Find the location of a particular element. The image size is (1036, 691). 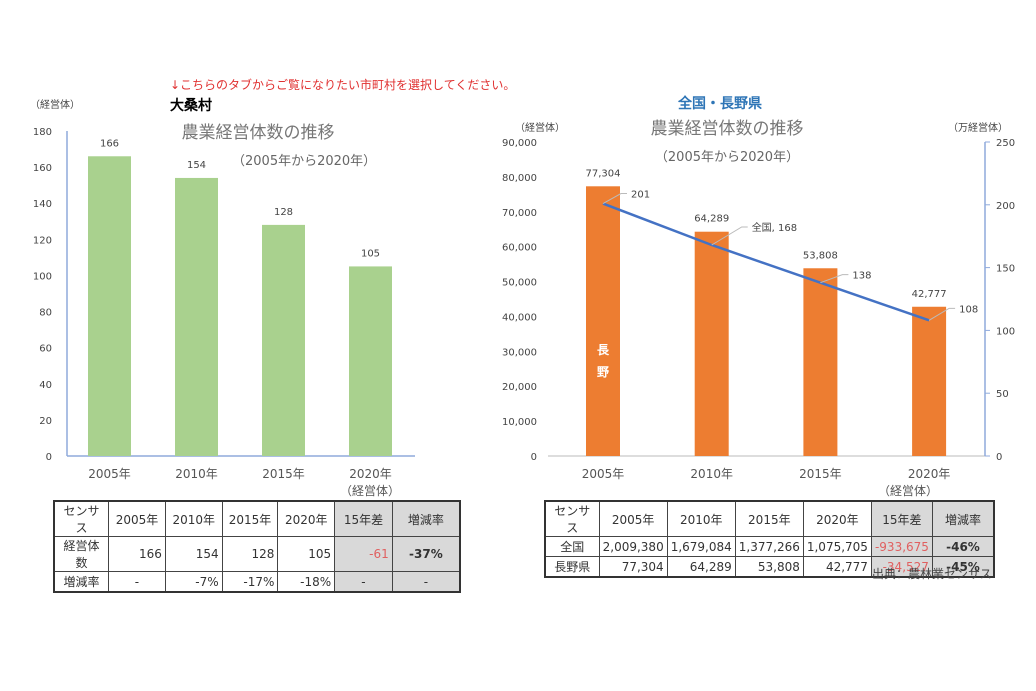

table-cell: 105 is located at coordinates (306, 554).